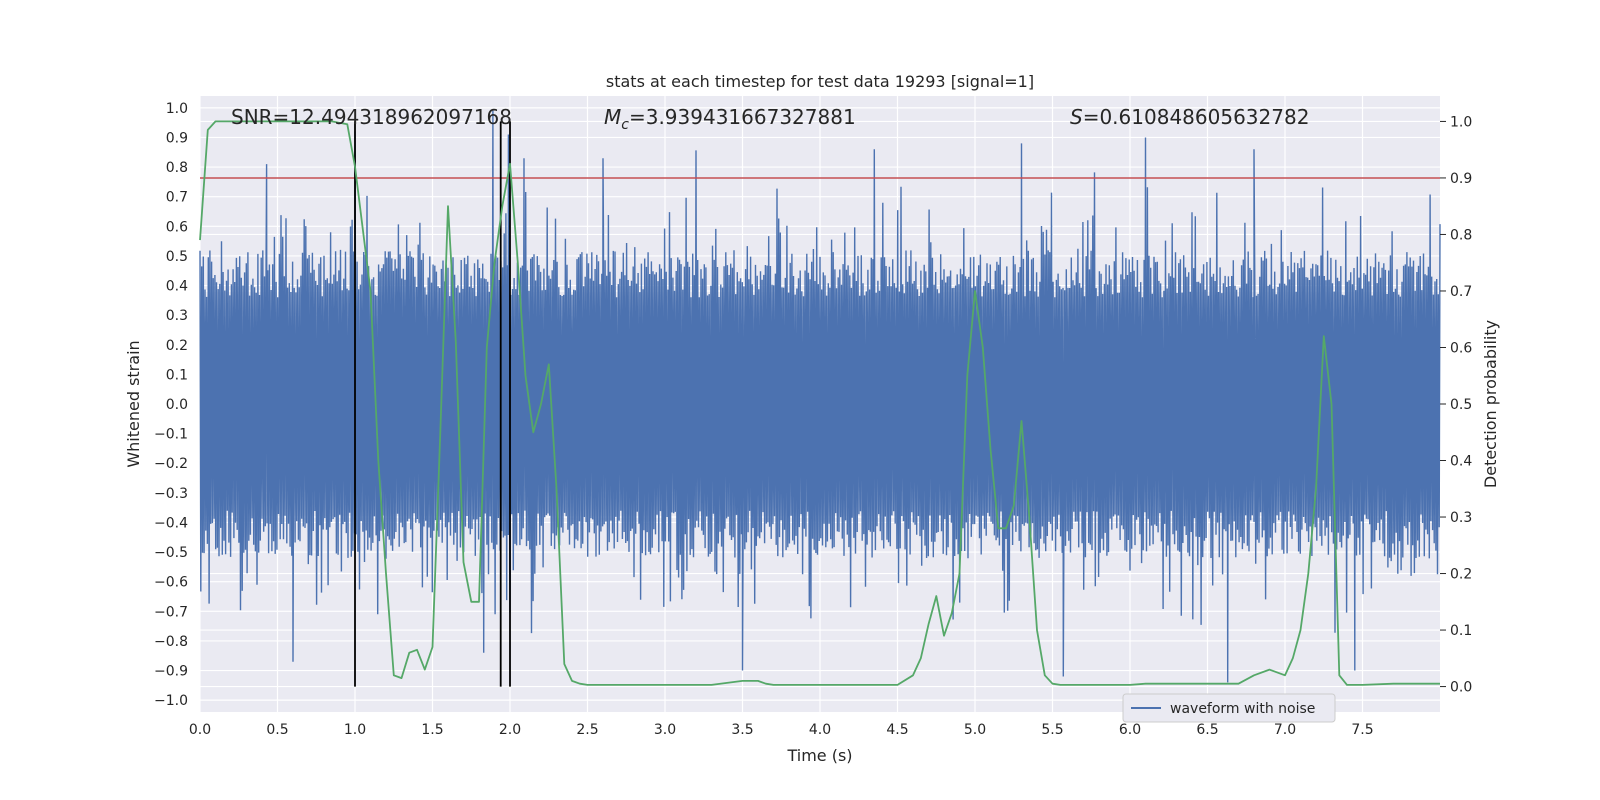 This screenshot has height=800, width=1600. Describe the element at coordinates (133, 403) in the screenshot. I see `y-axis-label: Whitened strain` at that location.